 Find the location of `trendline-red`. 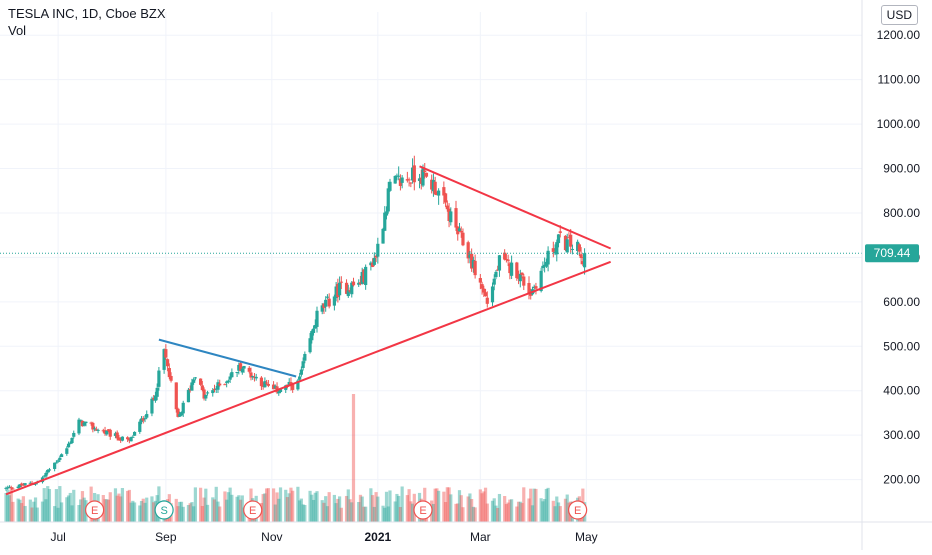

trendline-red is located at coordinates (515, 207).